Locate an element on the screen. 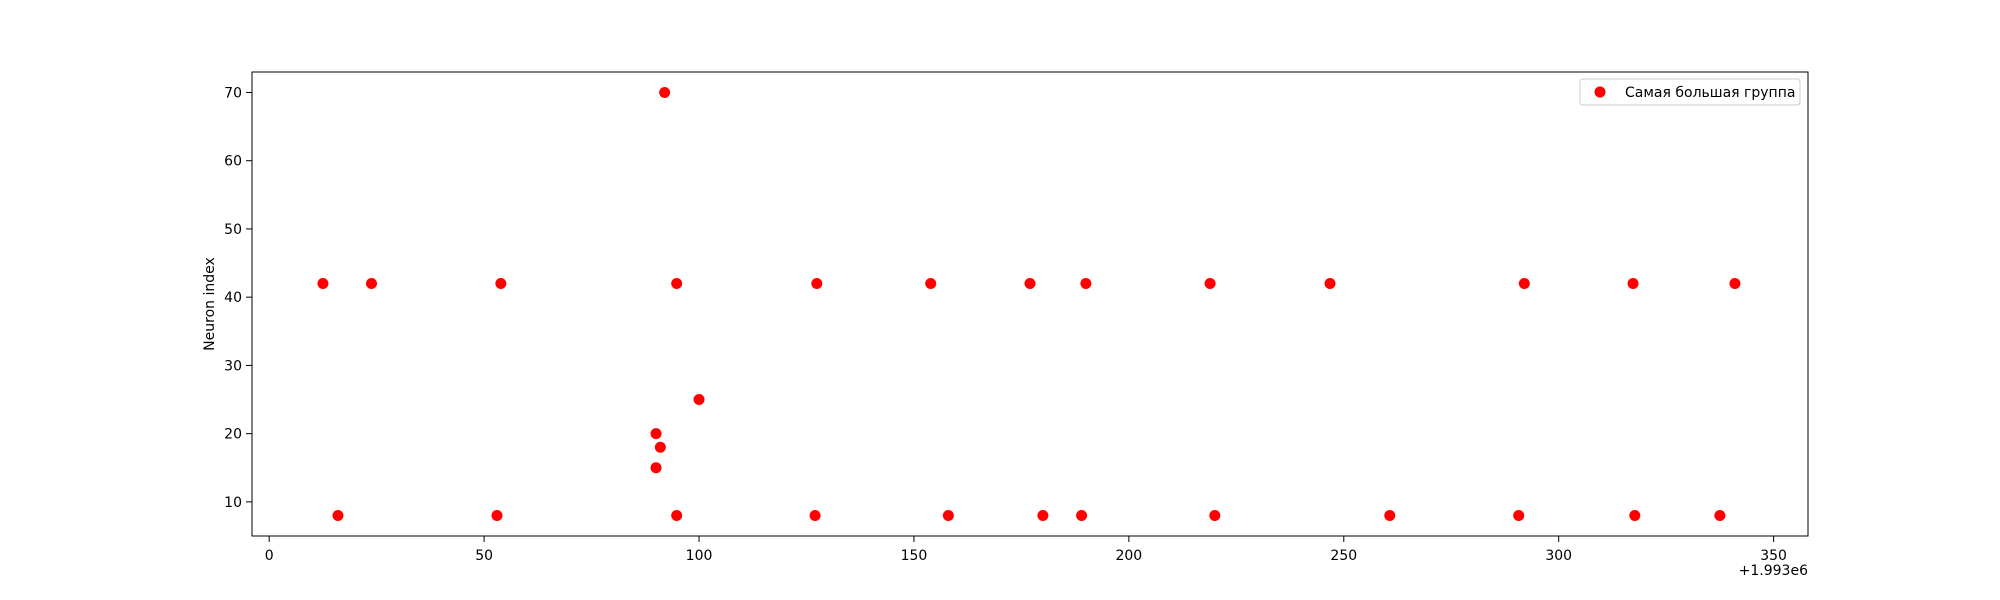 The width and height of the screenshot is (2000, 600). x-axis: 0 50 100 150 200 250 300 350 is located at coordinates (1026, 550).